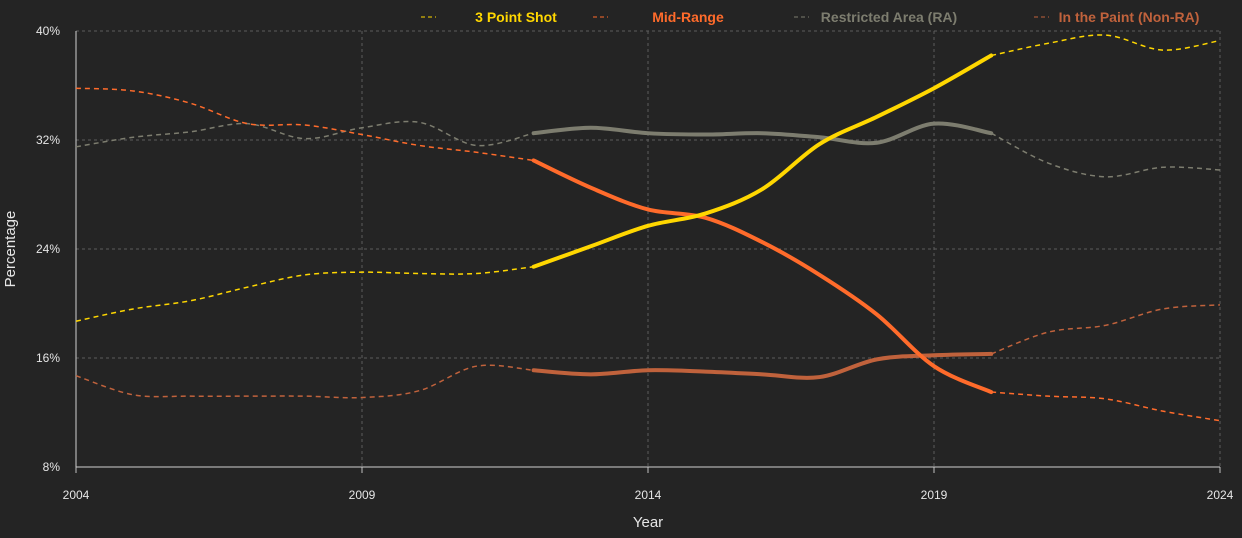 The width and height of the screenshot is (1242, 538). What do you see at coordinates (516, 17) in the screenshot?
I see `legend-label: 3 Point Shot` at bounding box center [516, 17].